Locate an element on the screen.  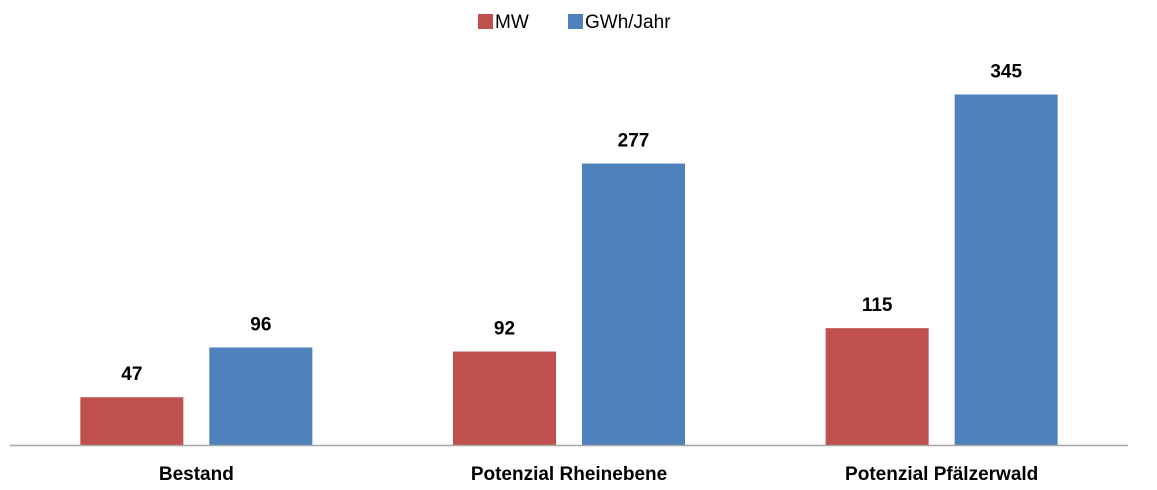
category-label-0: Bestand is located at coordinates (196, 474).